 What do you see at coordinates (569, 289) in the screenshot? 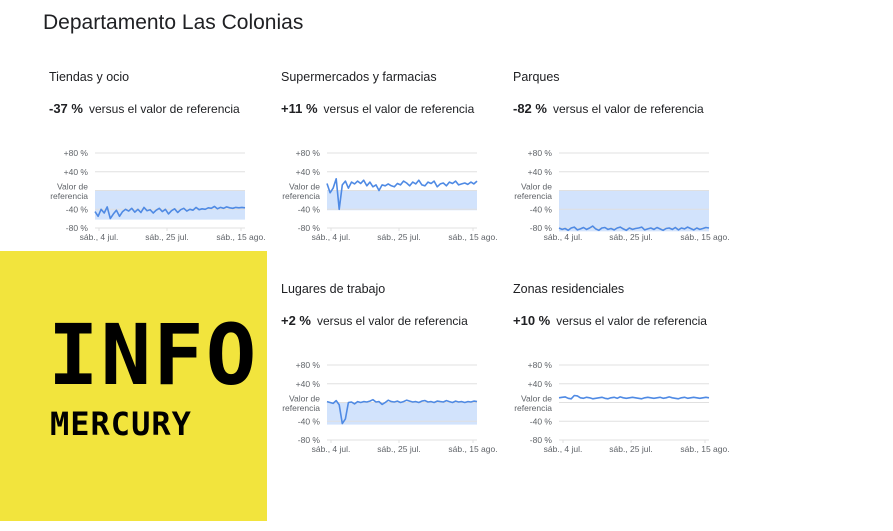
I see `panel-title: Zonas residenciales` at bounding box center [569, 289].